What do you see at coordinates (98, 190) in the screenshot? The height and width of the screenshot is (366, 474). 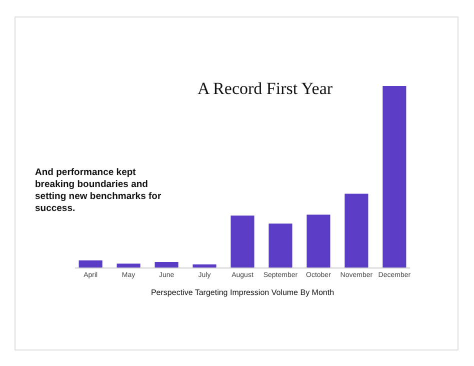 I see `annotation: And performance kept breaking boundaries and setting new benchmarks for success.` at bounding box center [98, 190].